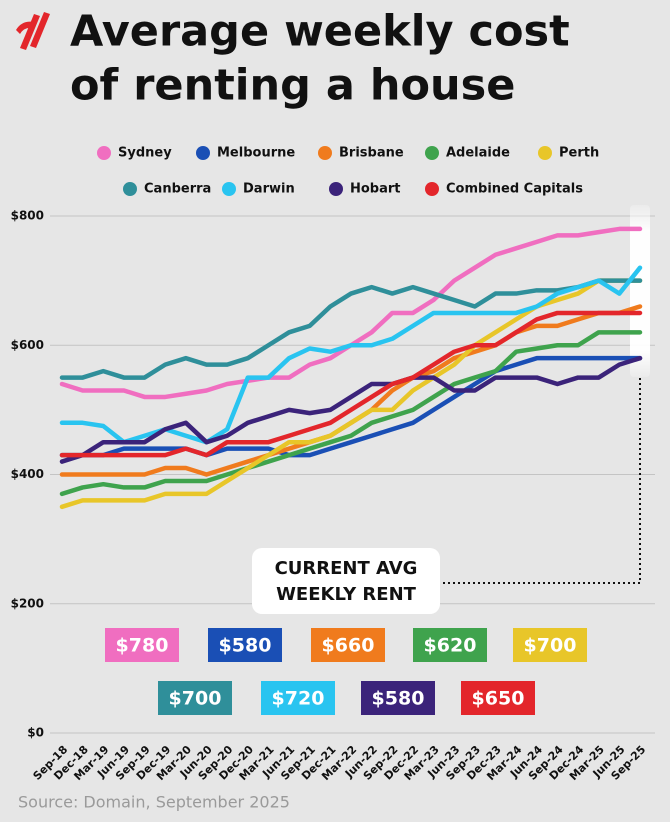 The width and height of the screenshot is (670, 822). What do you see at coordinates (256, 153) in the screenshot?
I see `legend-label: Melbourne` at bounding box center [256, 153].